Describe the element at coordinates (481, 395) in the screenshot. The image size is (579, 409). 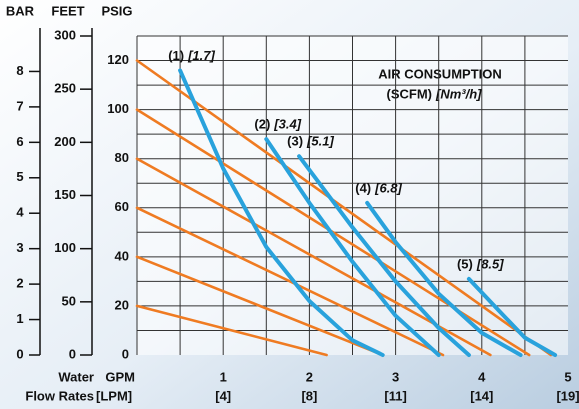
I see `x-sub-tick-label: [14]` at that location.